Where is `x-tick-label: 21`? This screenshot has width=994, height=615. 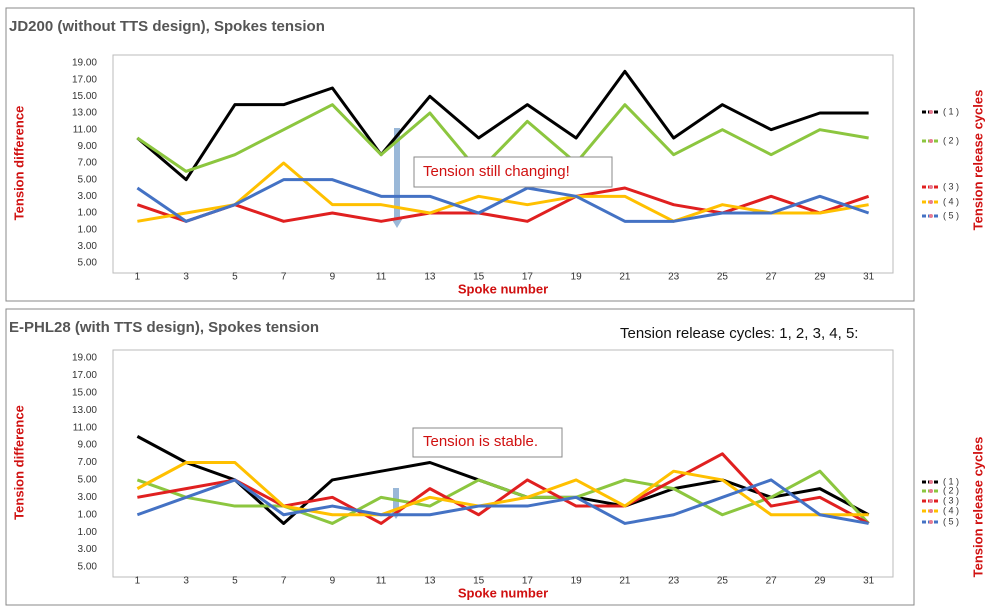
x-tick-label: 21 is located at coordinates (625, 581).